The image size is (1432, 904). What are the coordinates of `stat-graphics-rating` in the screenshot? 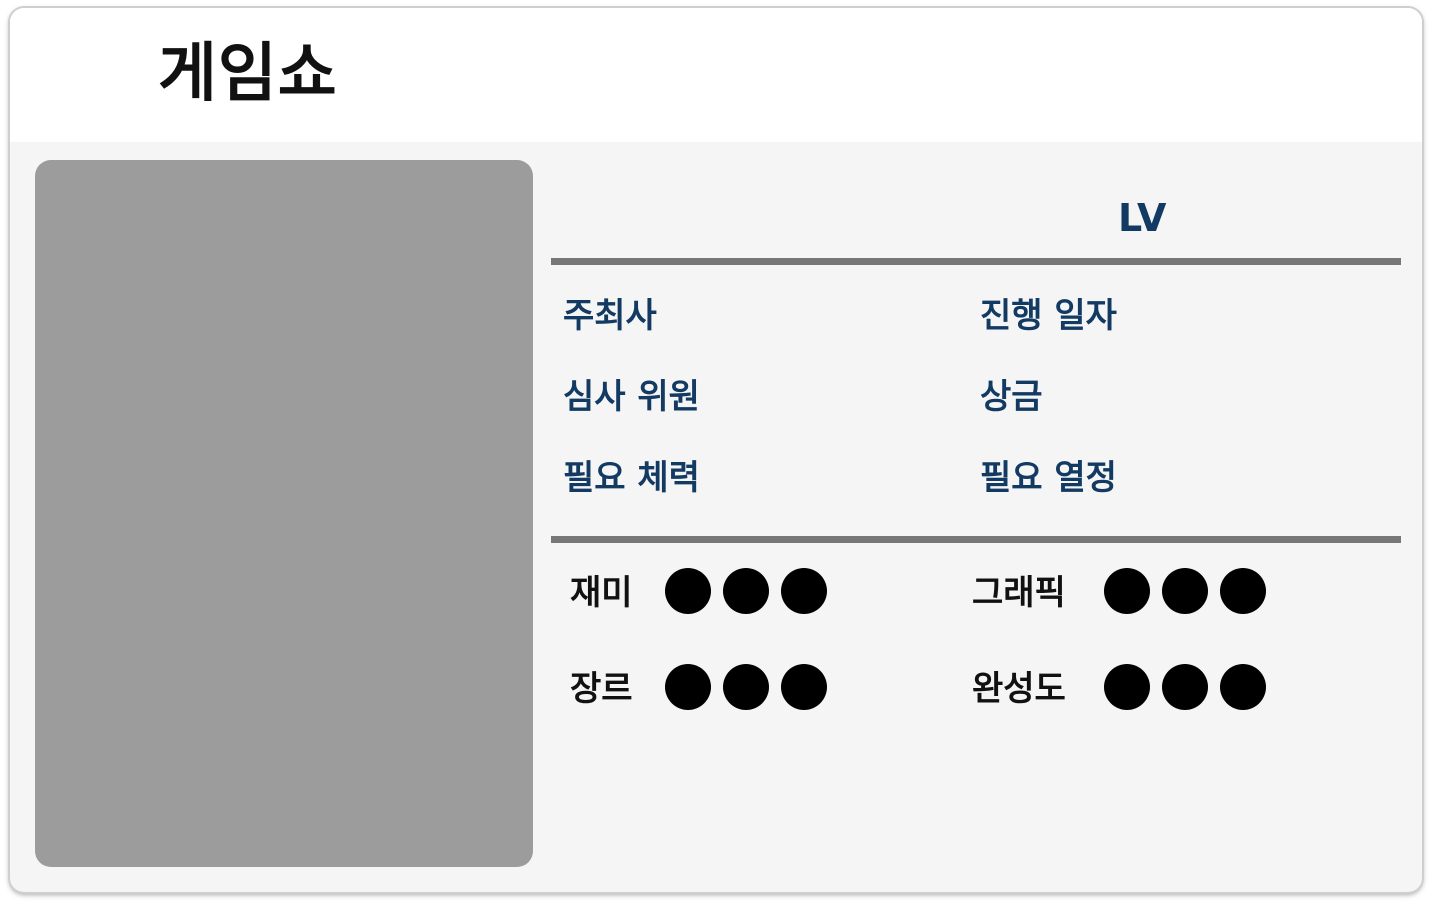 It's located at (1185, 591).